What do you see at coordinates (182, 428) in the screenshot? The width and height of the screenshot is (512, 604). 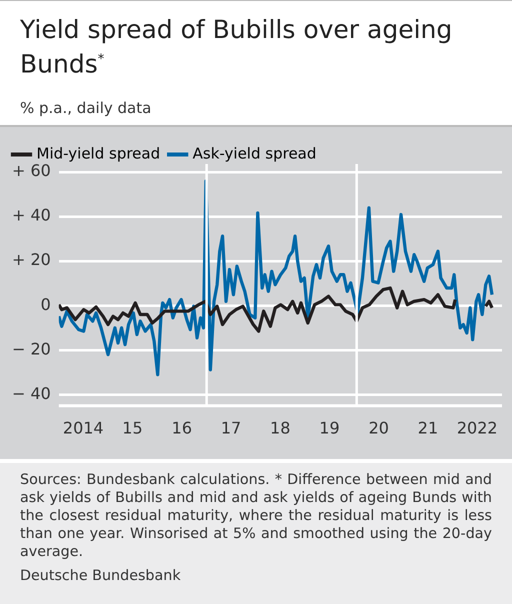 I see `x-tick-label: 16` at bounding box center [182, 428].